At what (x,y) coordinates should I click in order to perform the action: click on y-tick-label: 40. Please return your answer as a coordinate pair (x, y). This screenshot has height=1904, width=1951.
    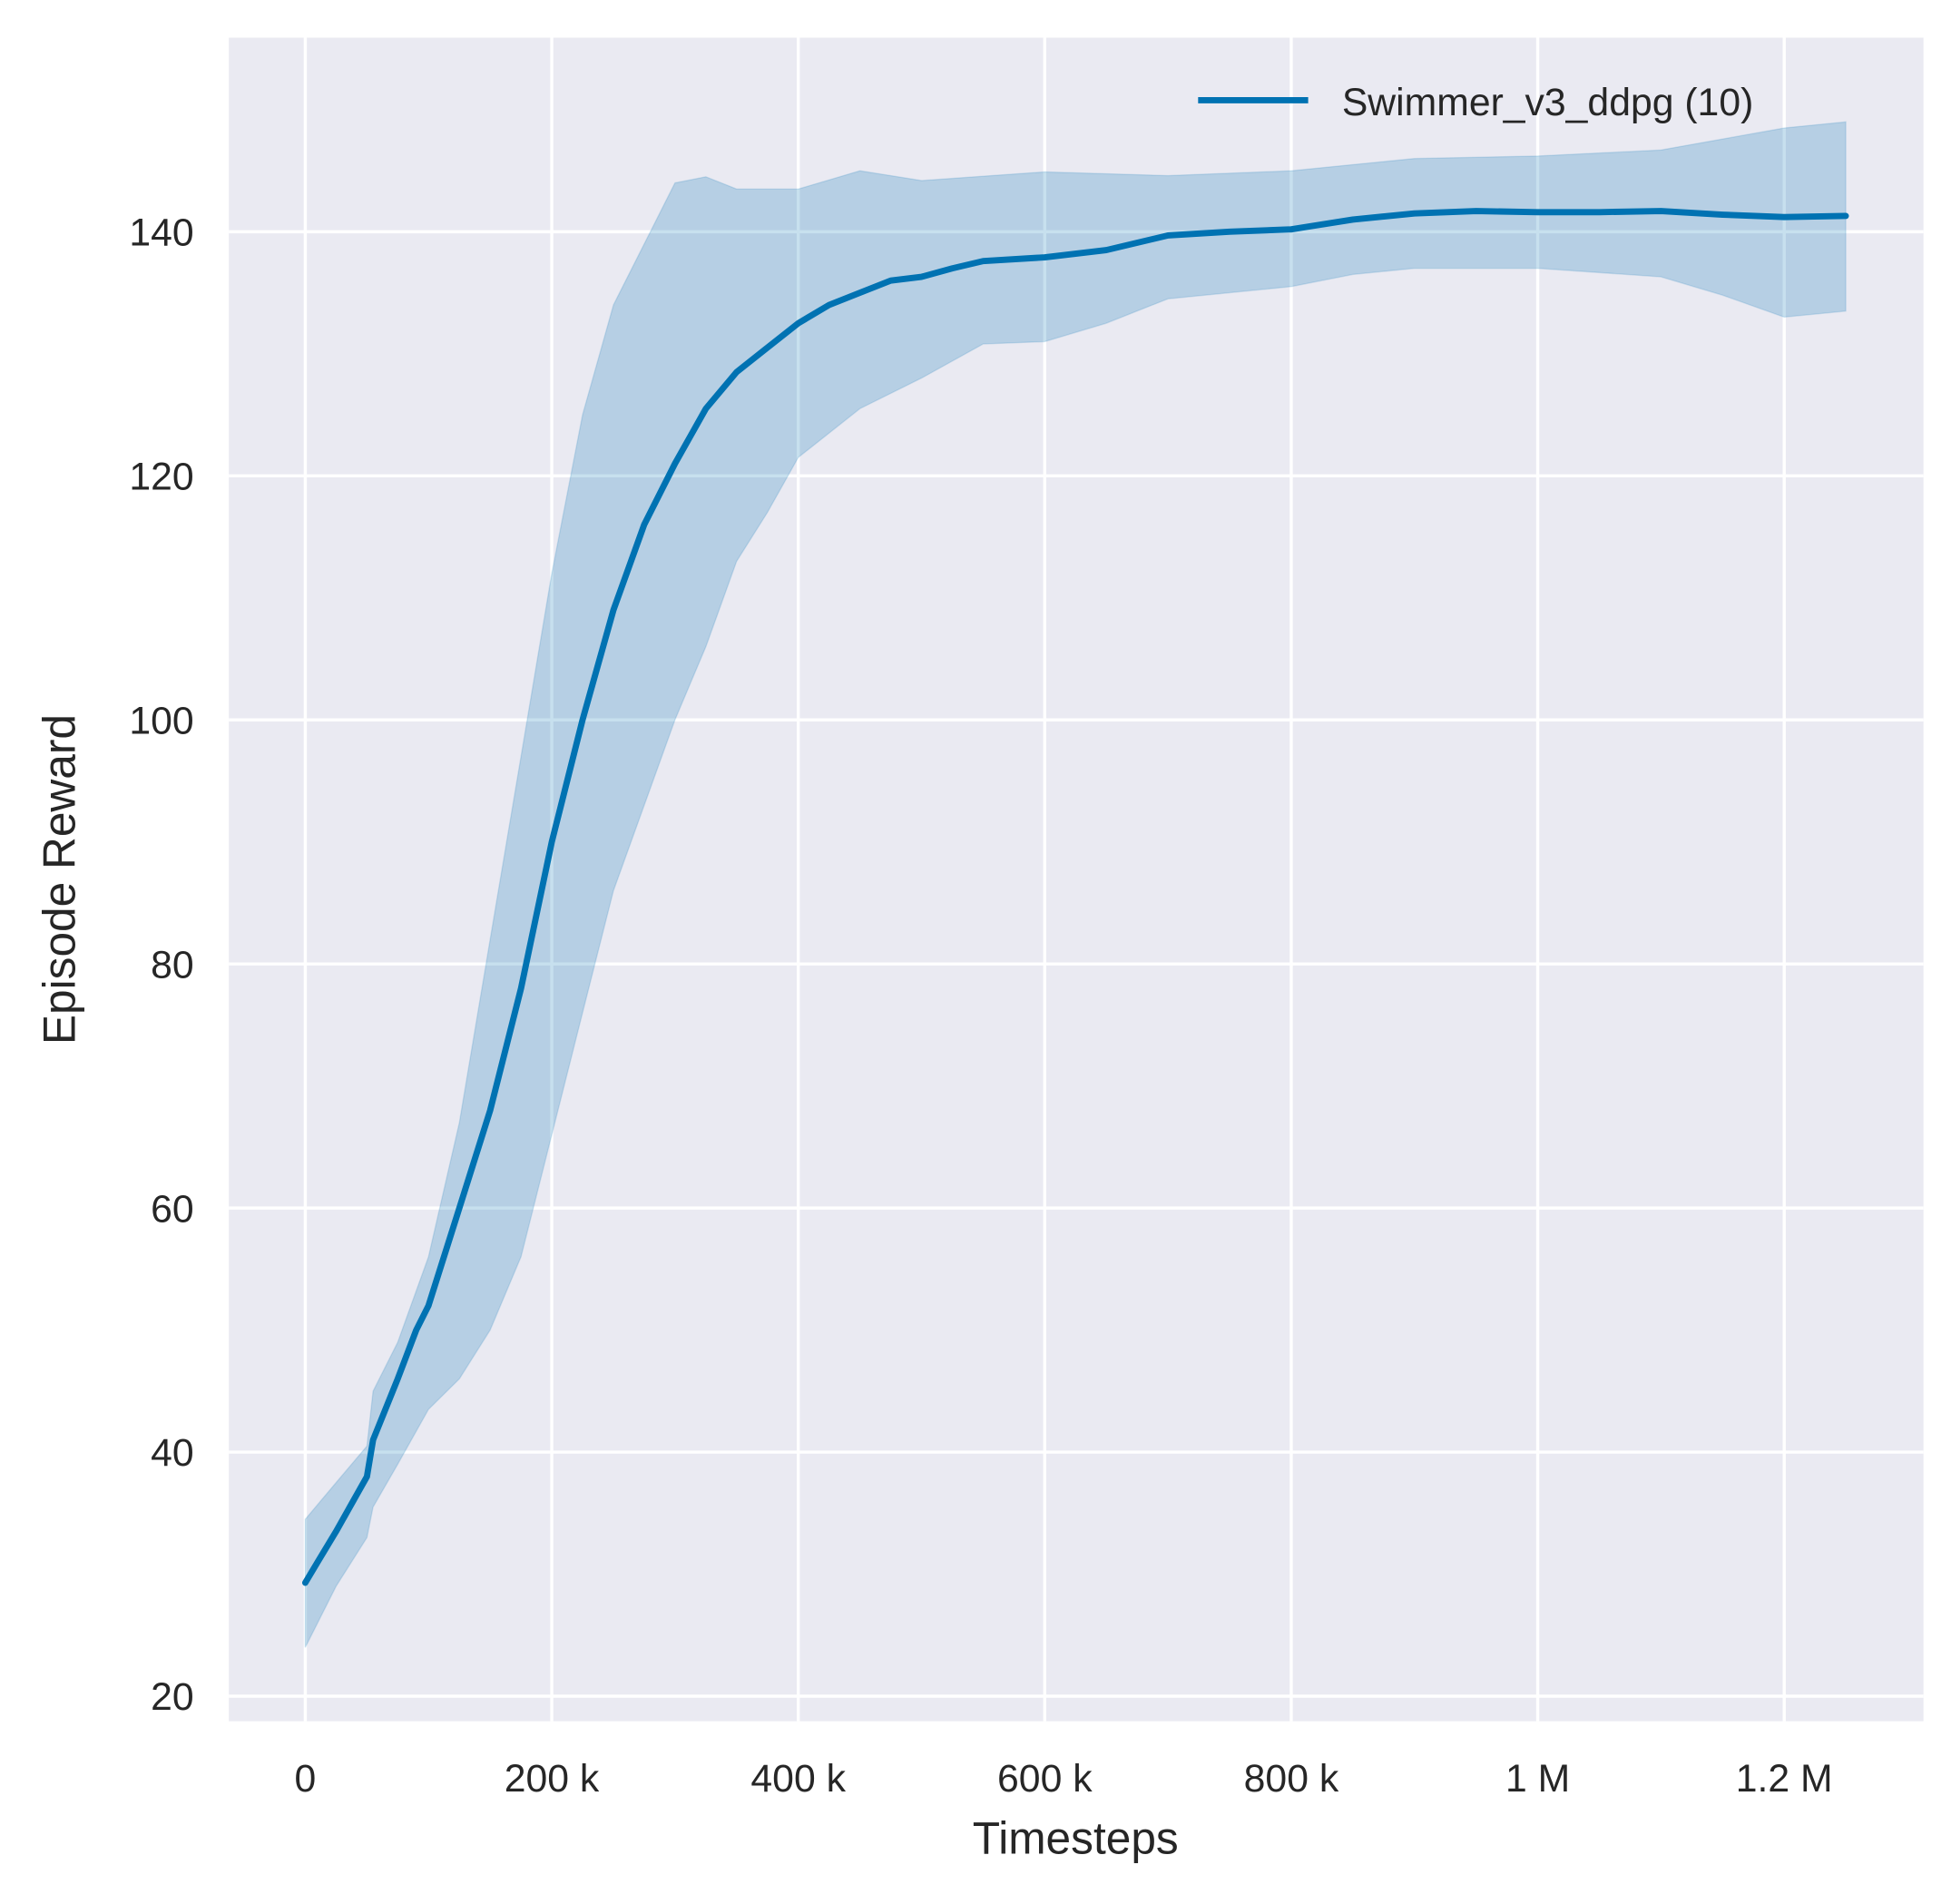
    Looking at the image, I should click on (173, 1453).